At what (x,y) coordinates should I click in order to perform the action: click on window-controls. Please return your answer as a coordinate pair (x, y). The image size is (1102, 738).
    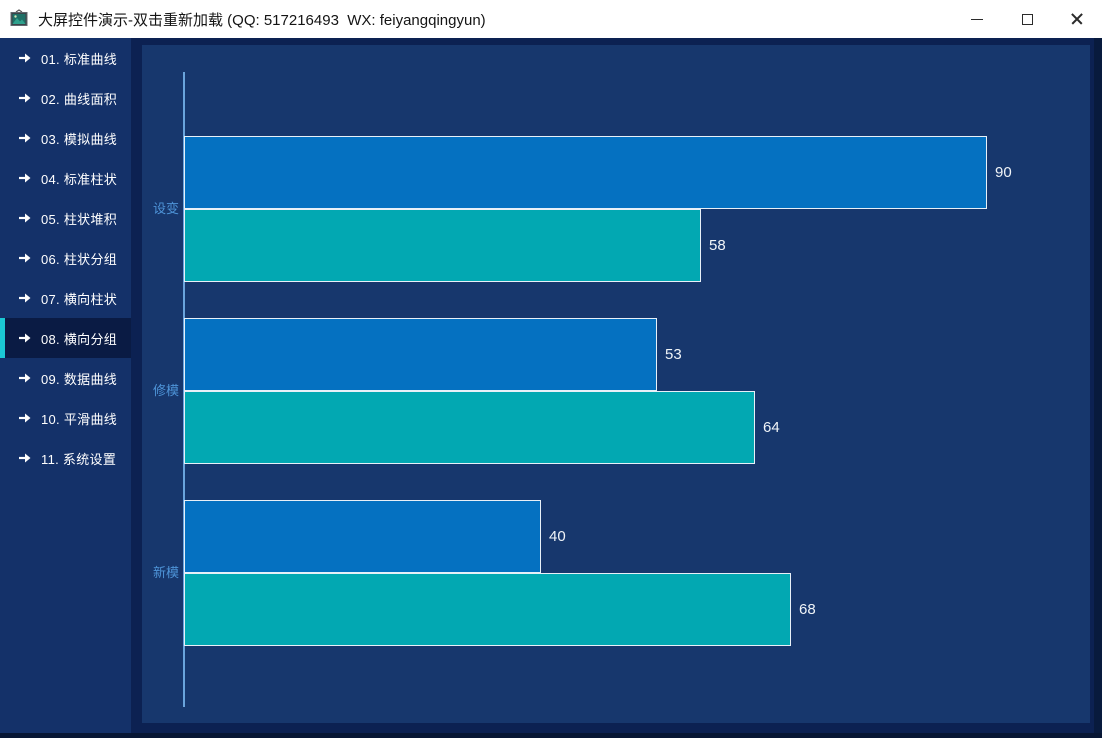
    Looking at the image, I should click on (1027, 19).